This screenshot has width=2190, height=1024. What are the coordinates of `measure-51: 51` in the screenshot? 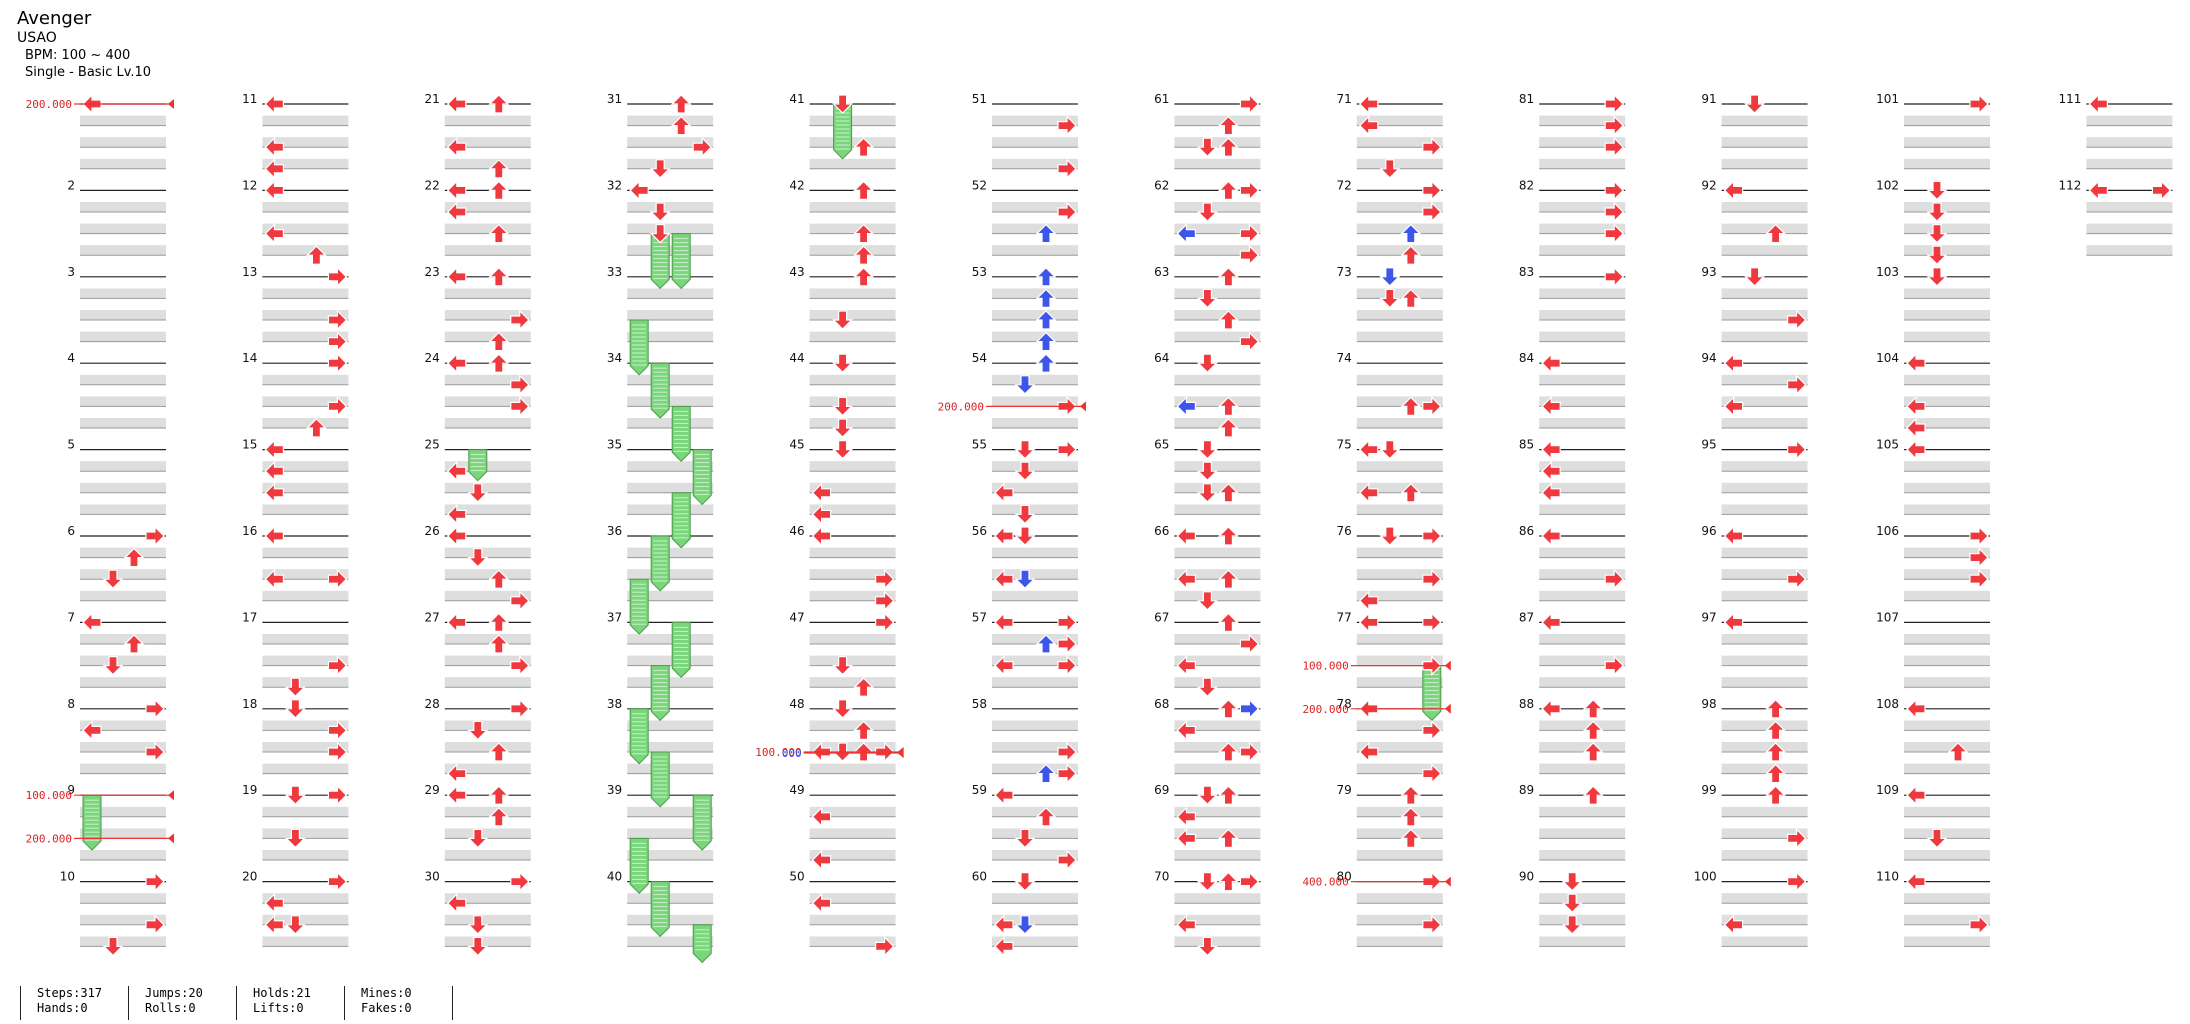 It's located at (1025, 131).